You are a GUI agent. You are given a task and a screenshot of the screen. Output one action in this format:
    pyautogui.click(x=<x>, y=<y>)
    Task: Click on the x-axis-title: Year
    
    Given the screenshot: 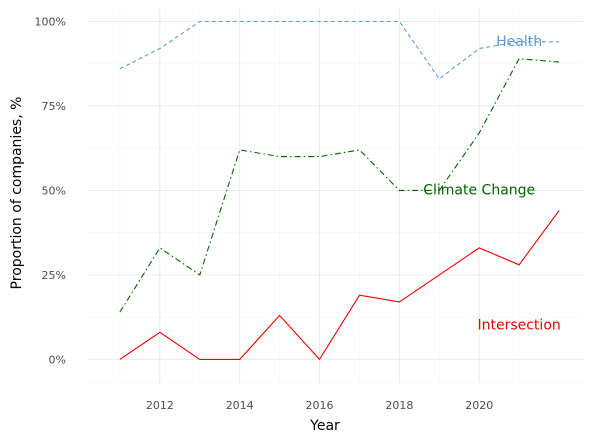 What is the action you would take?
    pyautogui.click(x=324, y=426)
    